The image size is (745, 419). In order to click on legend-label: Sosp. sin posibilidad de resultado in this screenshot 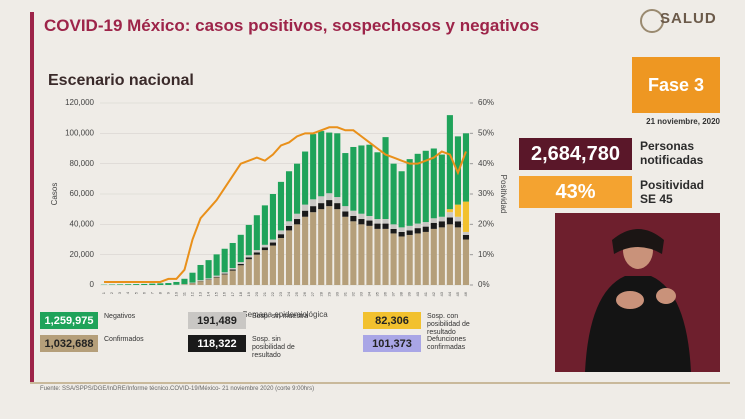, I will do `click(273, 347)`.